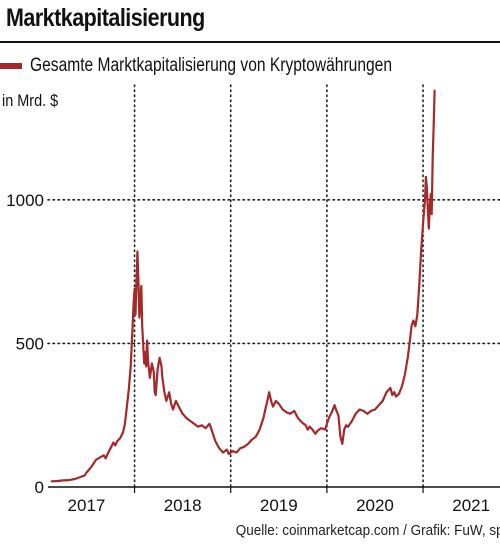 The height and width of the screenshot is (545, 500). I want to click on x-tick-label: 2019, so click(279, 505).